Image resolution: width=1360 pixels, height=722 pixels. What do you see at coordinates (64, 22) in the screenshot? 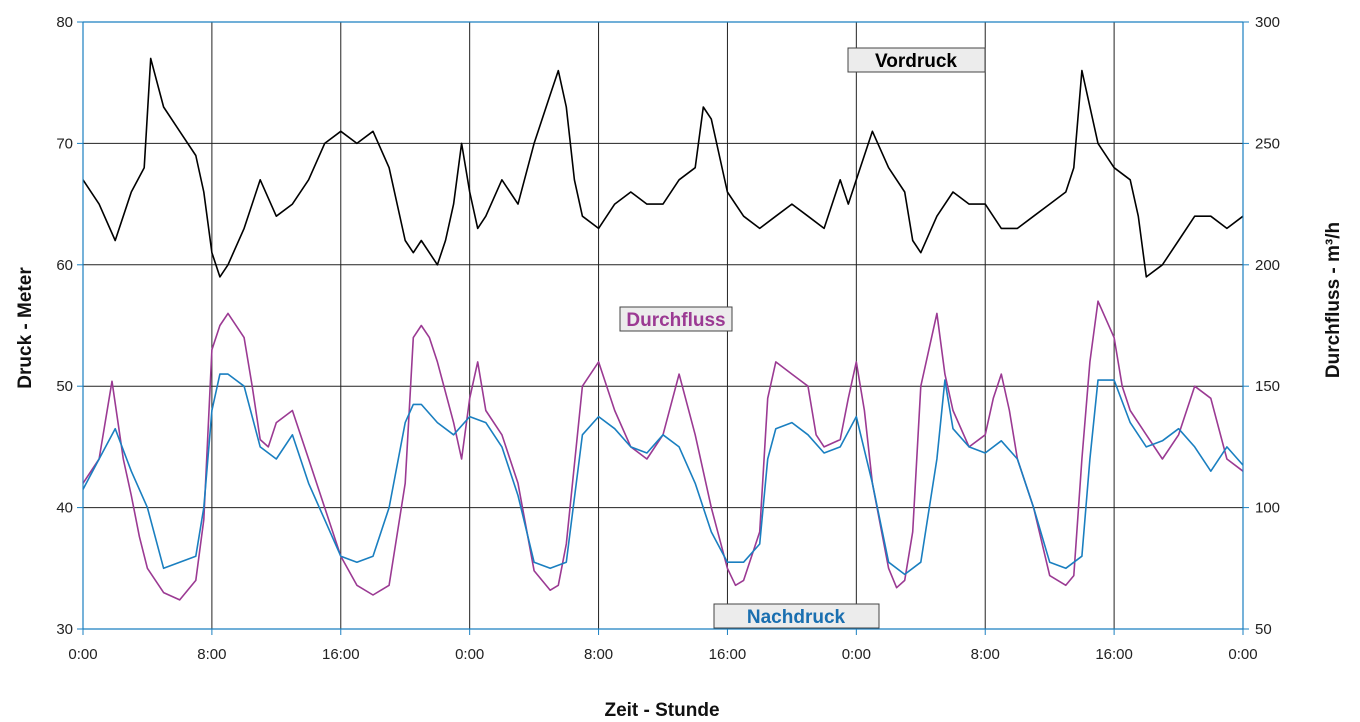
I see `y-left-tick-label: 80` at bounding box center [64, 22].